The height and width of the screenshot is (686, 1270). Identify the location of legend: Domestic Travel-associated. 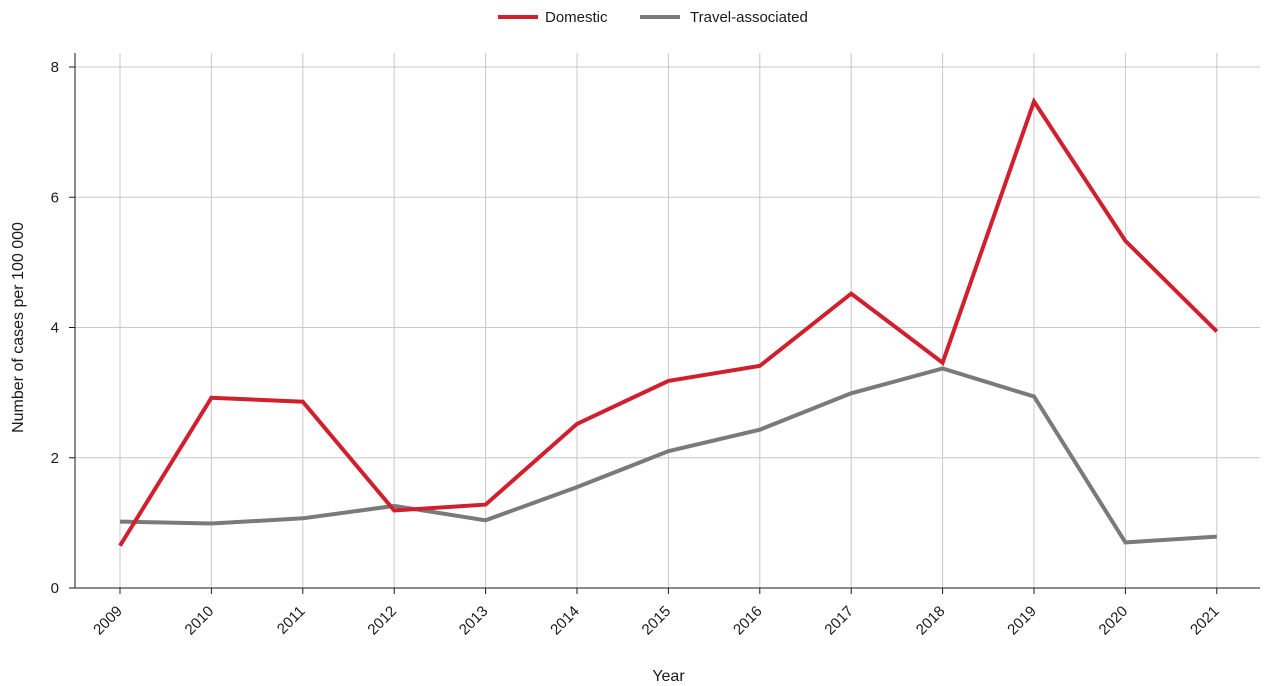
(653, 17).